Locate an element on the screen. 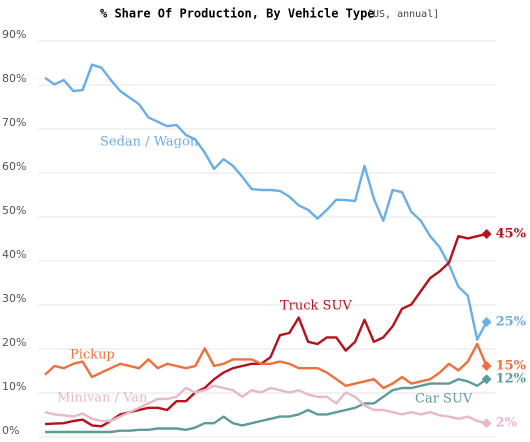 Image resolution: width=530 pixels, height=442 pixels. chart-subtitle: [US, annual] is located at coordinates (403, 14).